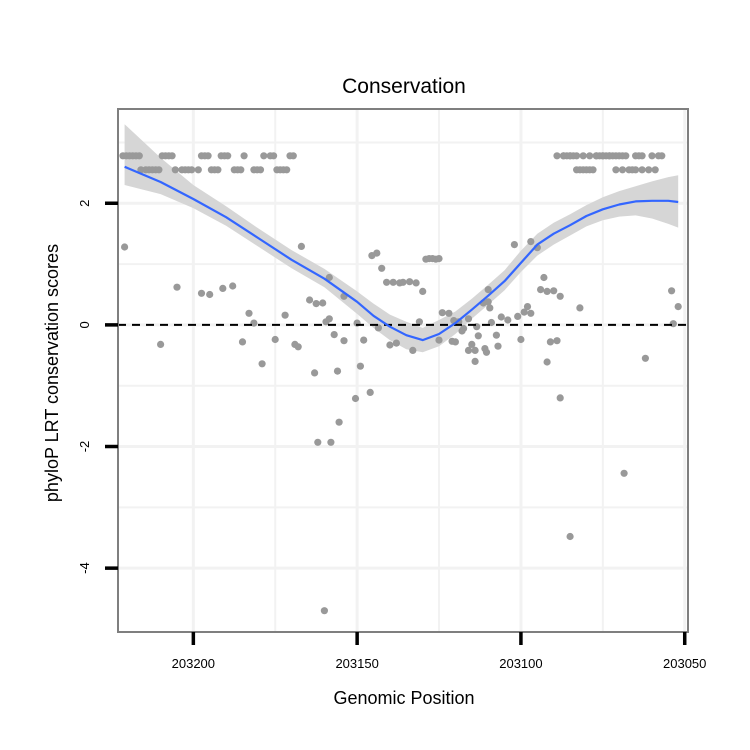 The width and height of the screenshot is (750, 750). I want to click on y-axis-title: phyloP LRT conservation scores, so click(52, 373).